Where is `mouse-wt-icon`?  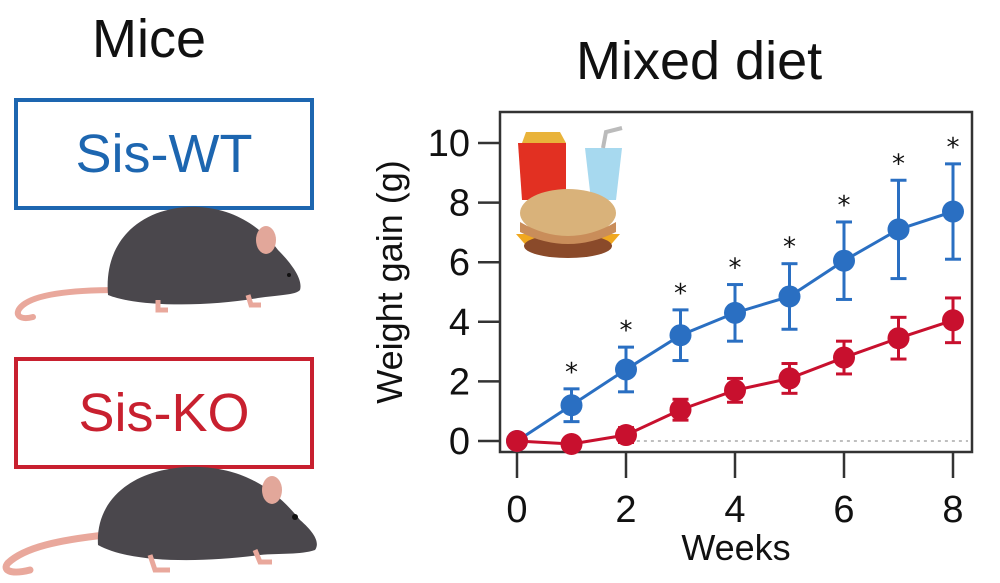 mouse-wt-icon is located at coordinates (157, 263).